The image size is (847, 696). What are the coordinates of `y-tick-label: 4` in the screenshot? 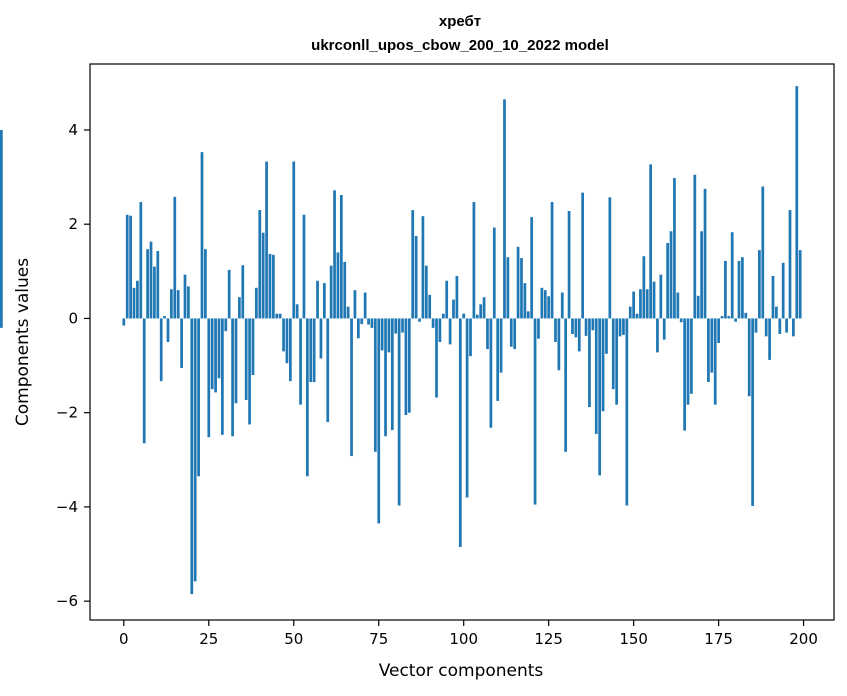 It's located at (73, 130).